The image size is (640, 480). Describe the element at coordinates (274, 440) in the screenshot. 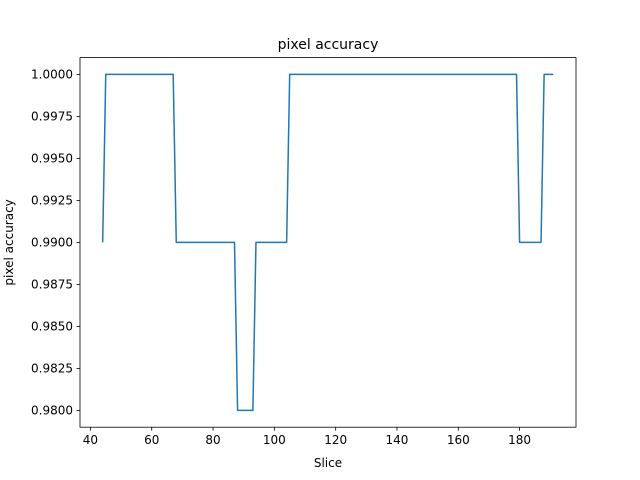

I see `x-tick-label: 100` at that location.